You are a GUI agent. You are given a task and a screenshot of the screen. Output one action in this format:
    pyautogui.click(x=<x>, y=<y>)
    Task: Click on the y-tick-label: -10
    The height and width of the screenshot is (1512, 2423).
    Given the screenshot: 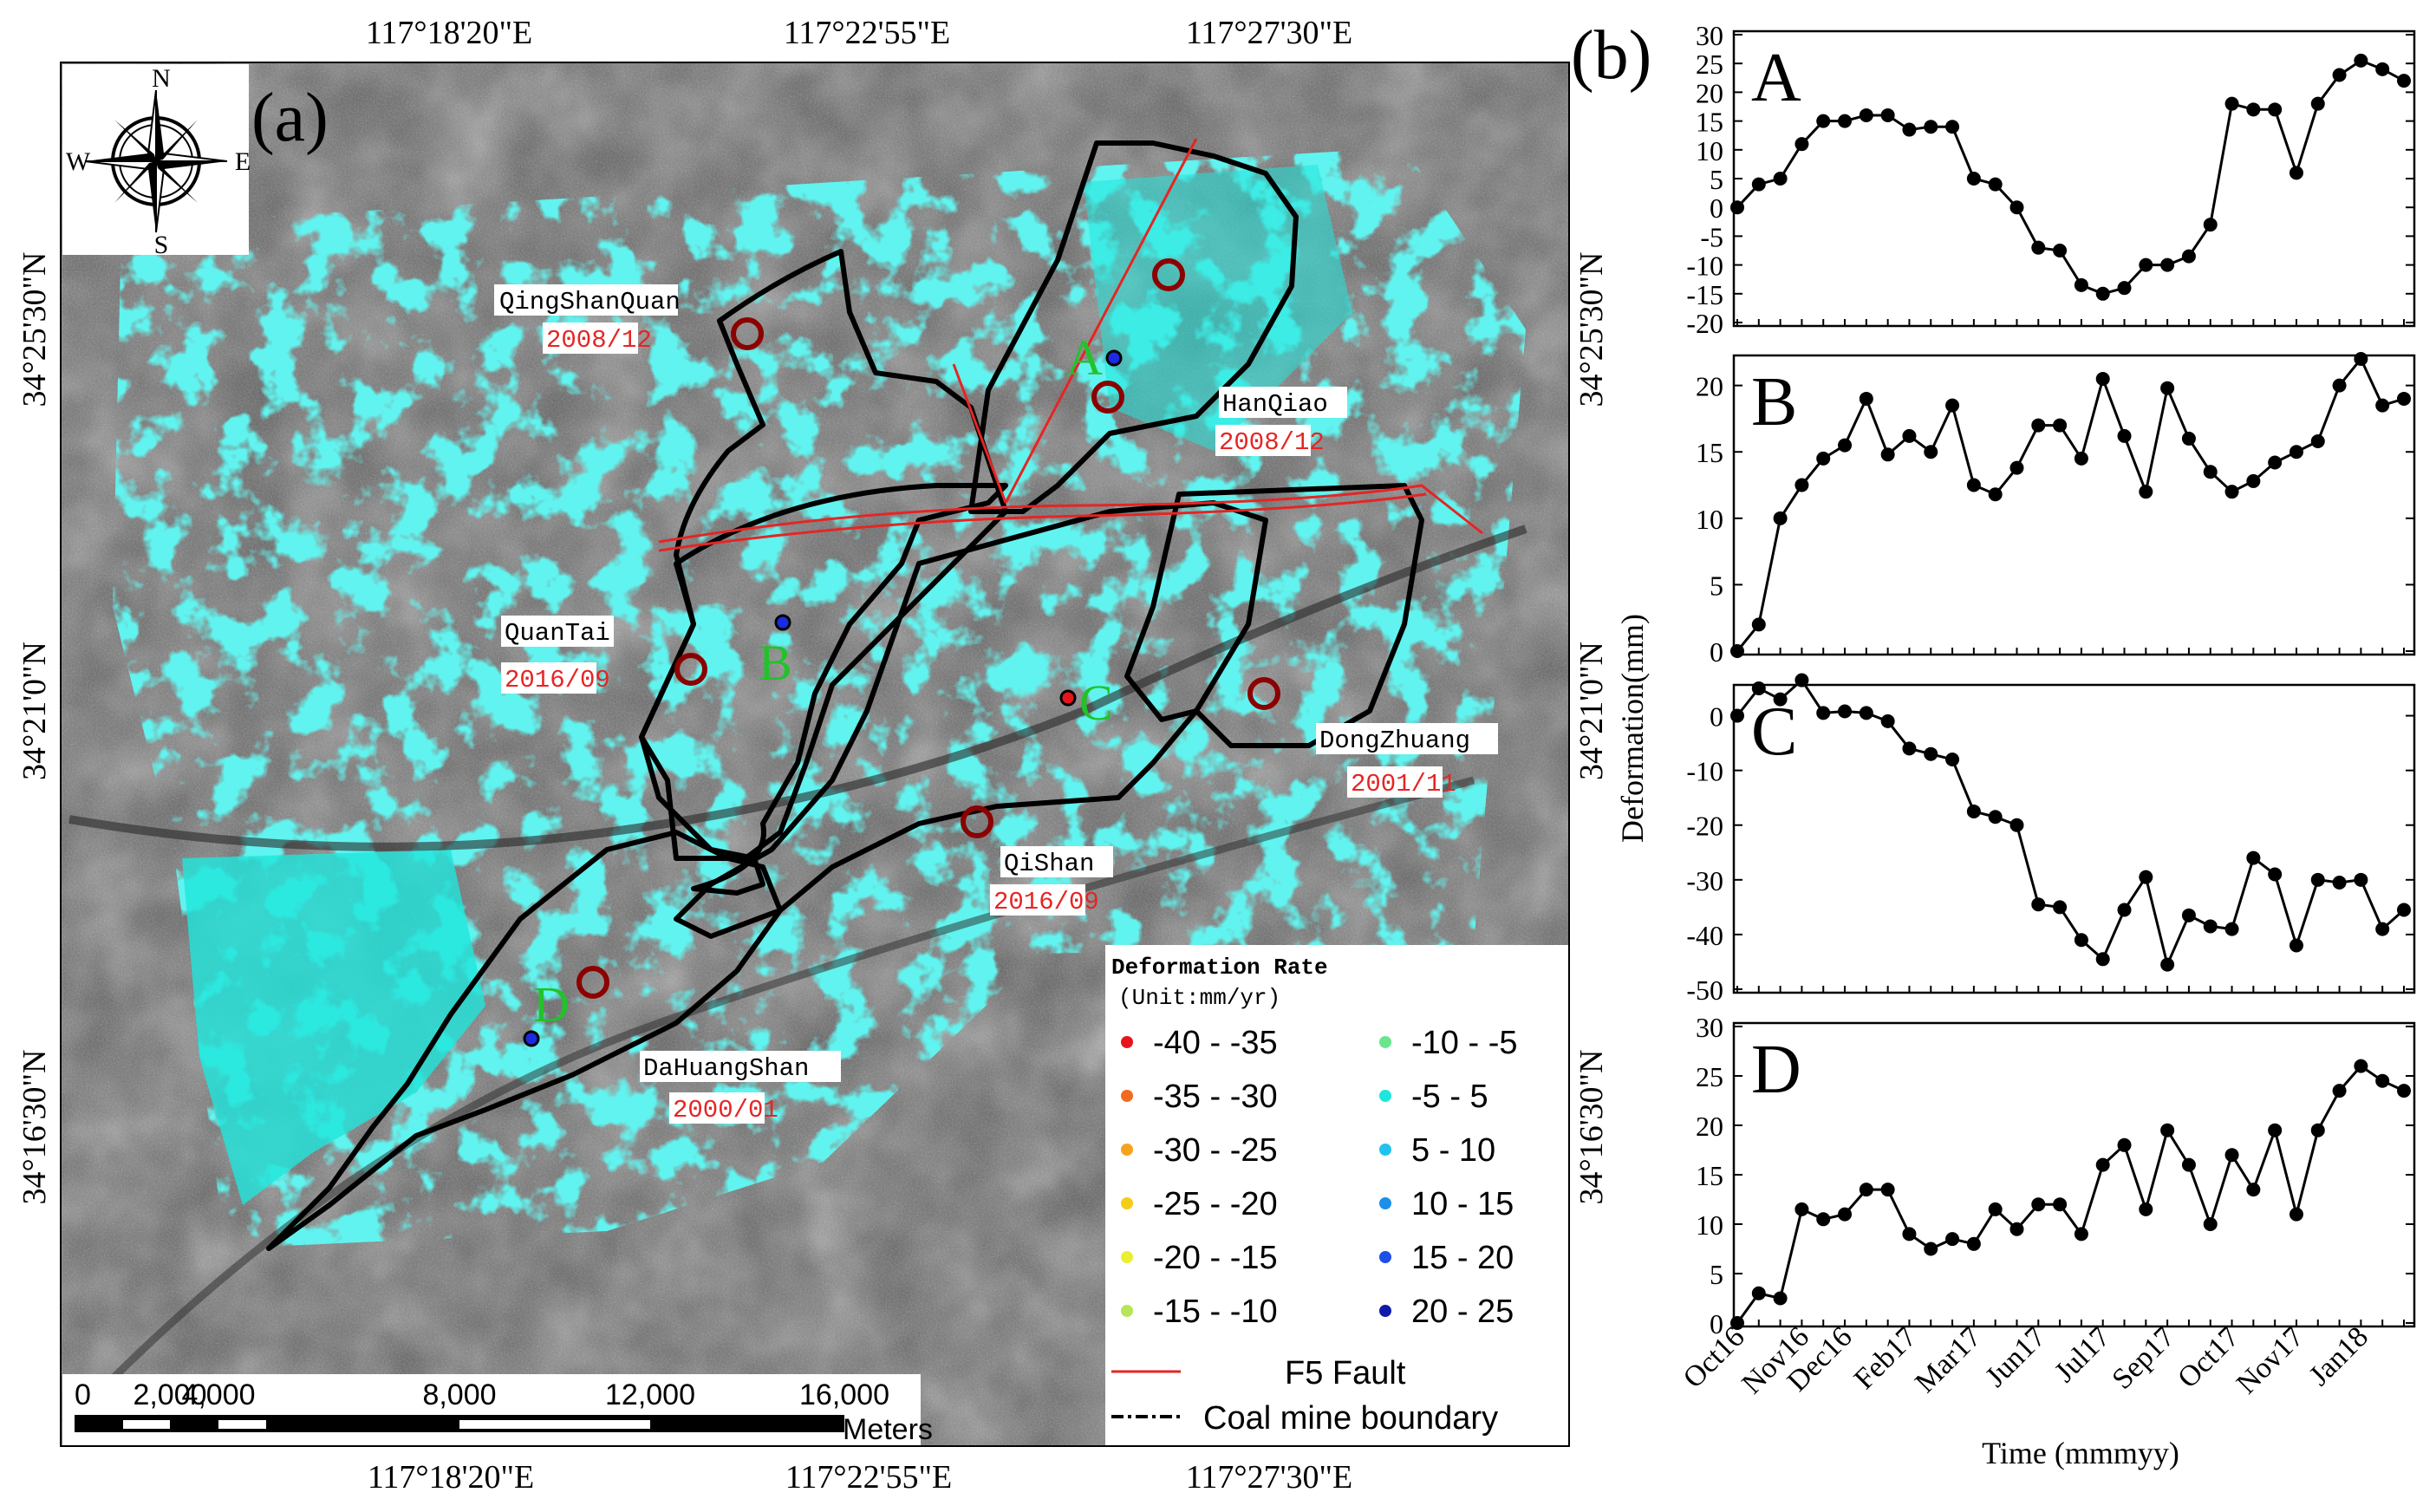 What is the action you would take?
    pyautogui.click(x=1704, y=772)
    